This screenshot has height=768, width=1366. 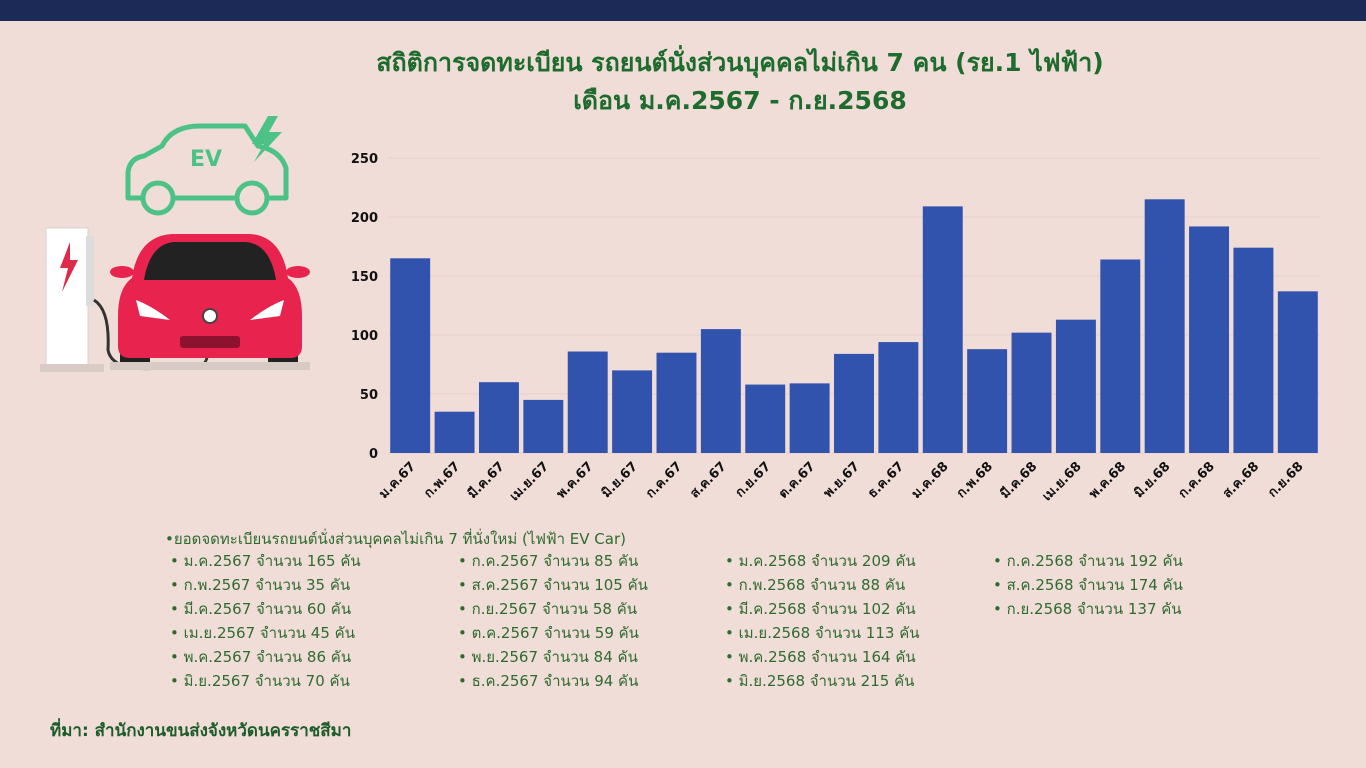 I want to click on note-item: • ก.พ.2568 จำนวน 88 คัน, so click(x=815, y=585).